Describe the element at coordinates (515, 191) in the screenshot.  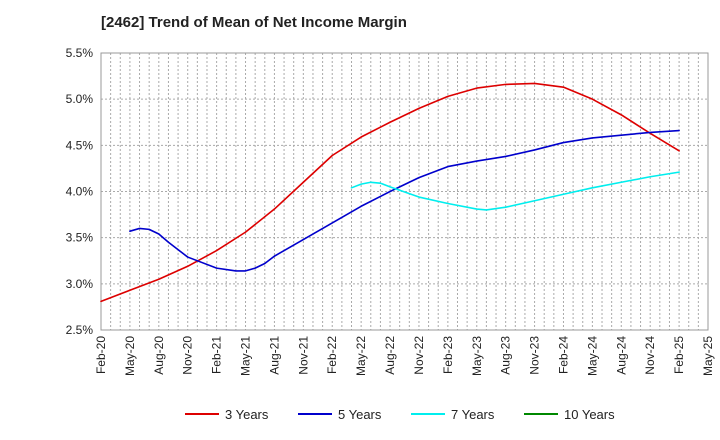
I see `series-line-7-years` at that location.